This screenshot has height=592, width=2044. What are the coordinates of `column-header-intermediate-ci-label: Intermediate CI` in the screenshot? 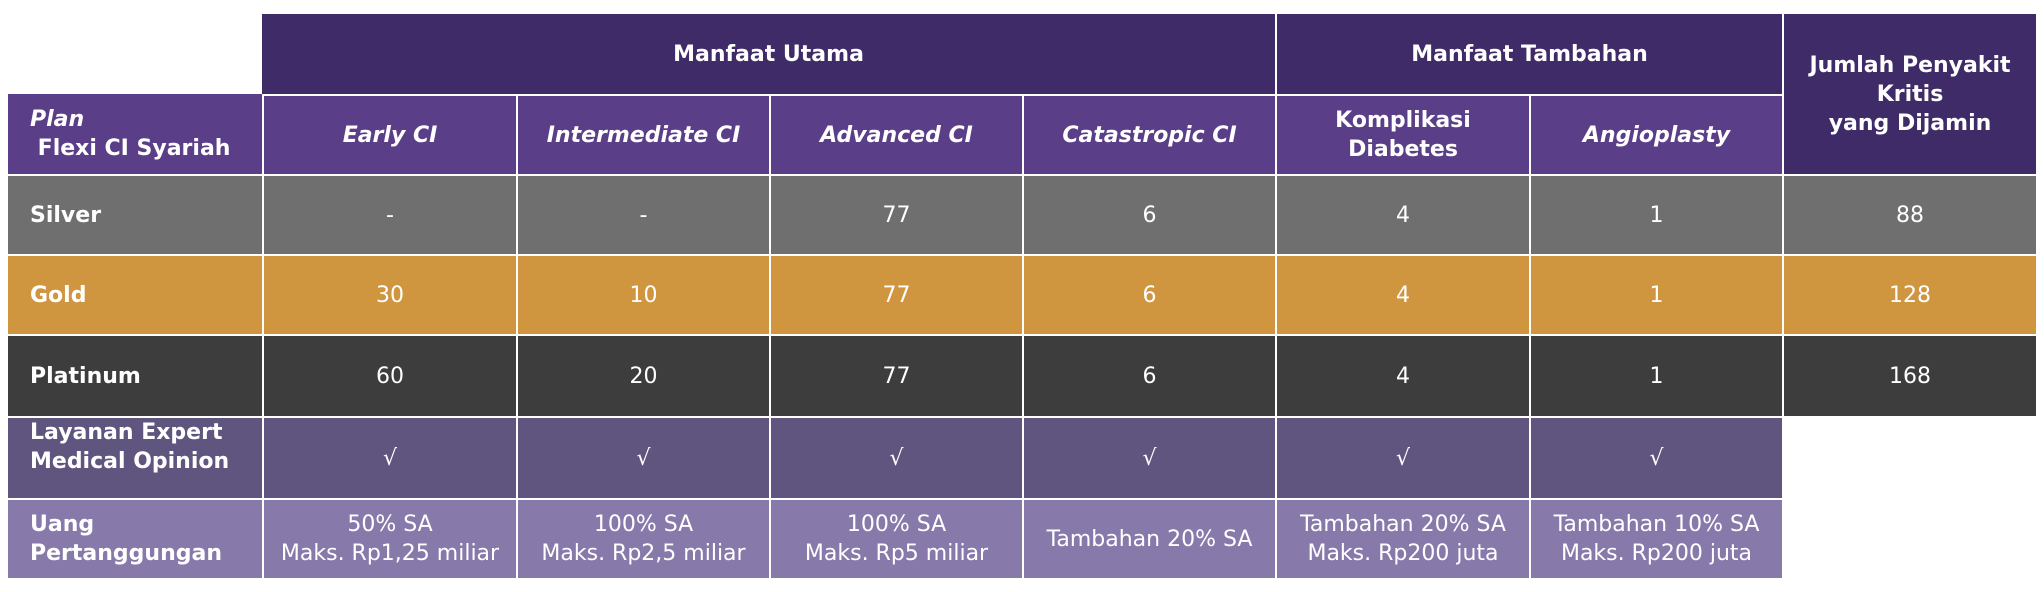 It's located at (643, 135).